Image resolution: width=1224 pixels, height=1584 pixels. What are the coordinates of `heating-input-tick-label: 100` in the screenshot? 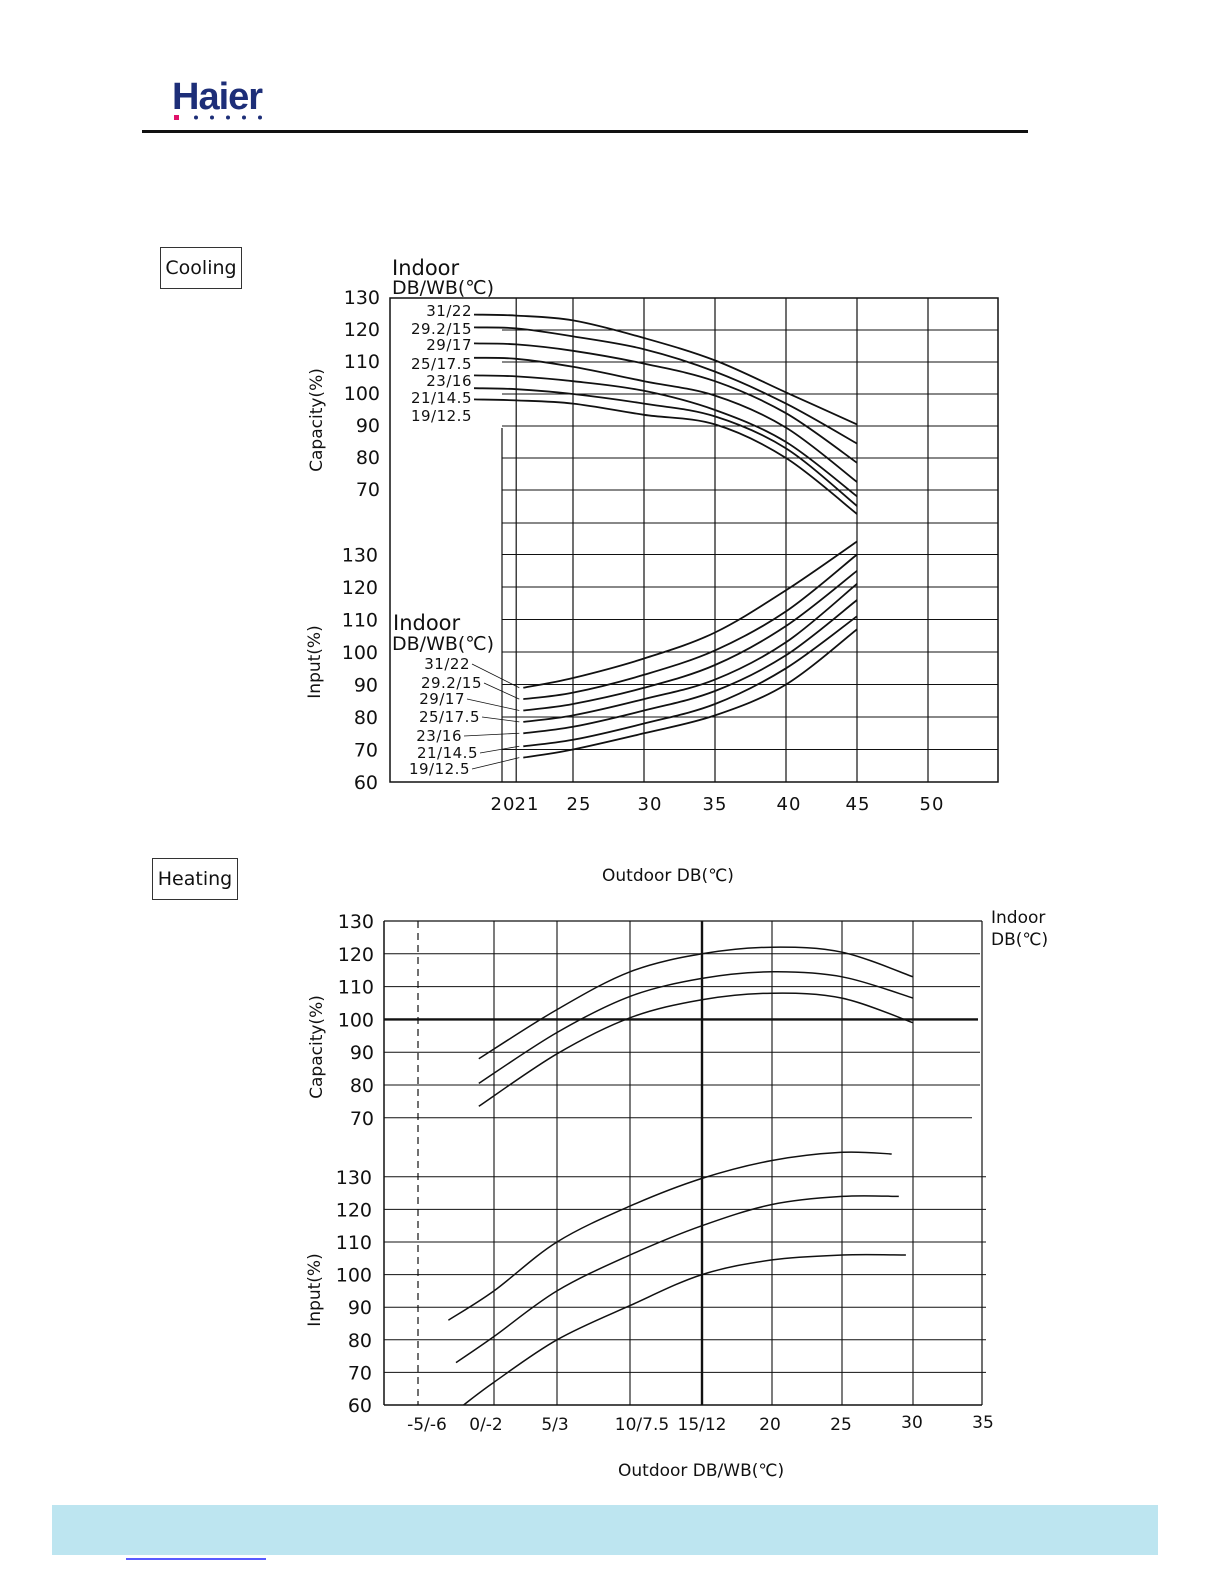 It's located at (354, 1276).